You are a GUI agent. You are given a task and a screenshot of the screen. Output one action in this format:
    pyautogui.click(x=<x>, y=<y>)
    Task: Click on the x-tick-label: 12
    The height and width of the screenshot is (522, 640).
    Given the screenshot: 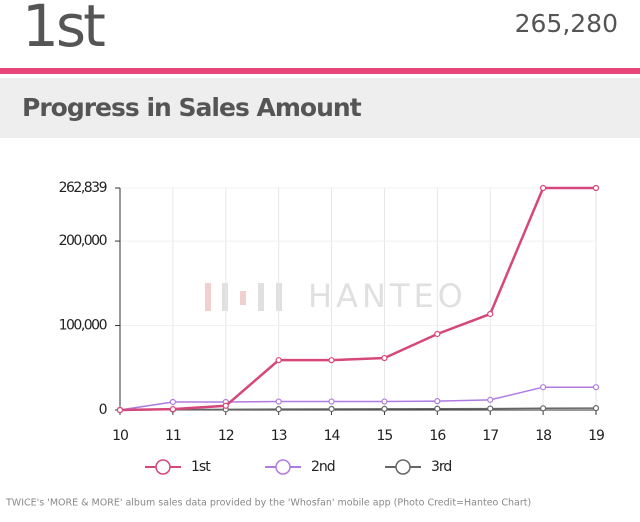 What is the action you would take?
    pyautogui.click(x=226, y=436)
    